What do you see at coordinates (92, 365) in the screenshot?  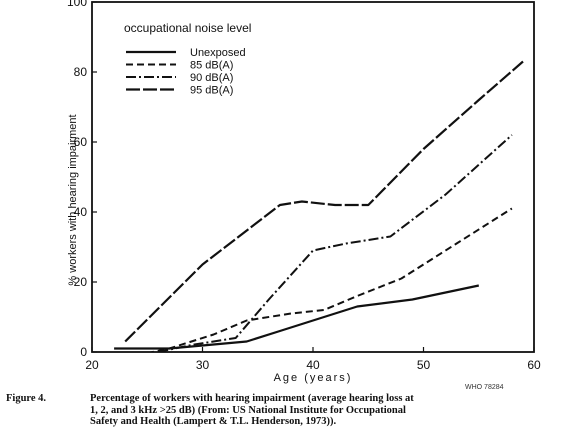 I see `x-tick-label: 20` at bounding box center [92, 365].